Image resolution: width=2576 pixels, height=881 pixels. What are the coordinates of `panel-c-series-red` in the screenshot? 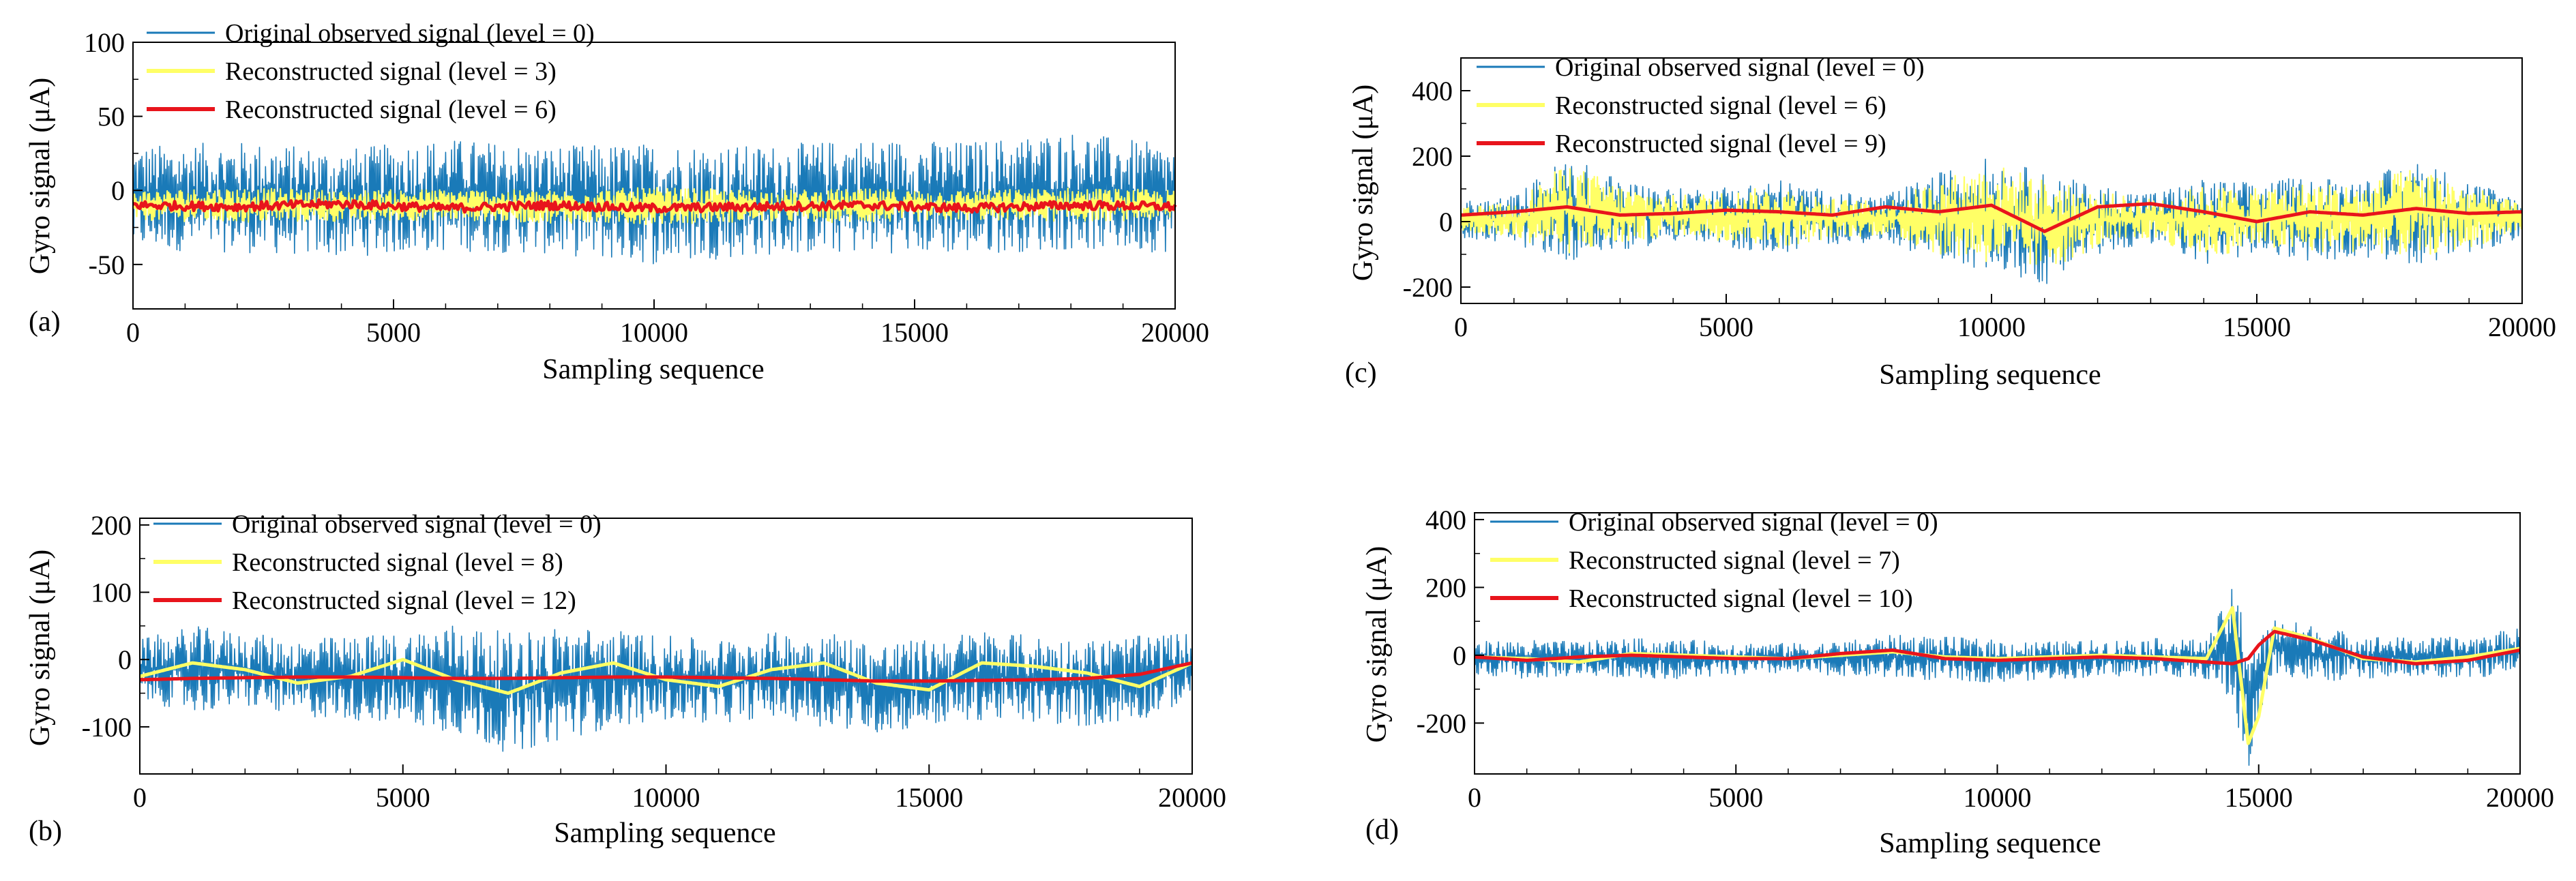 It's located at (1991, 217).